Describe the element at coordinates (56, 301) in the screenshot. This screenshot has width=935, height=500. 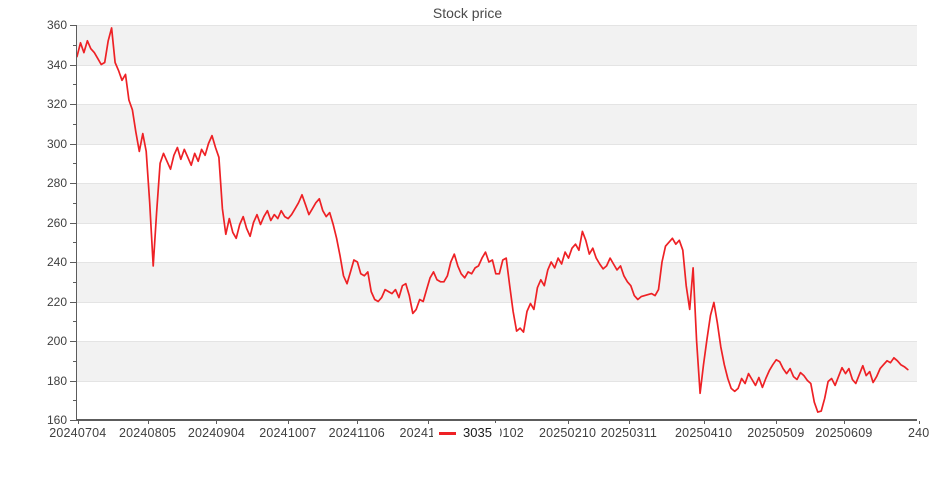
I see `y-tick-label: 220` at that location.